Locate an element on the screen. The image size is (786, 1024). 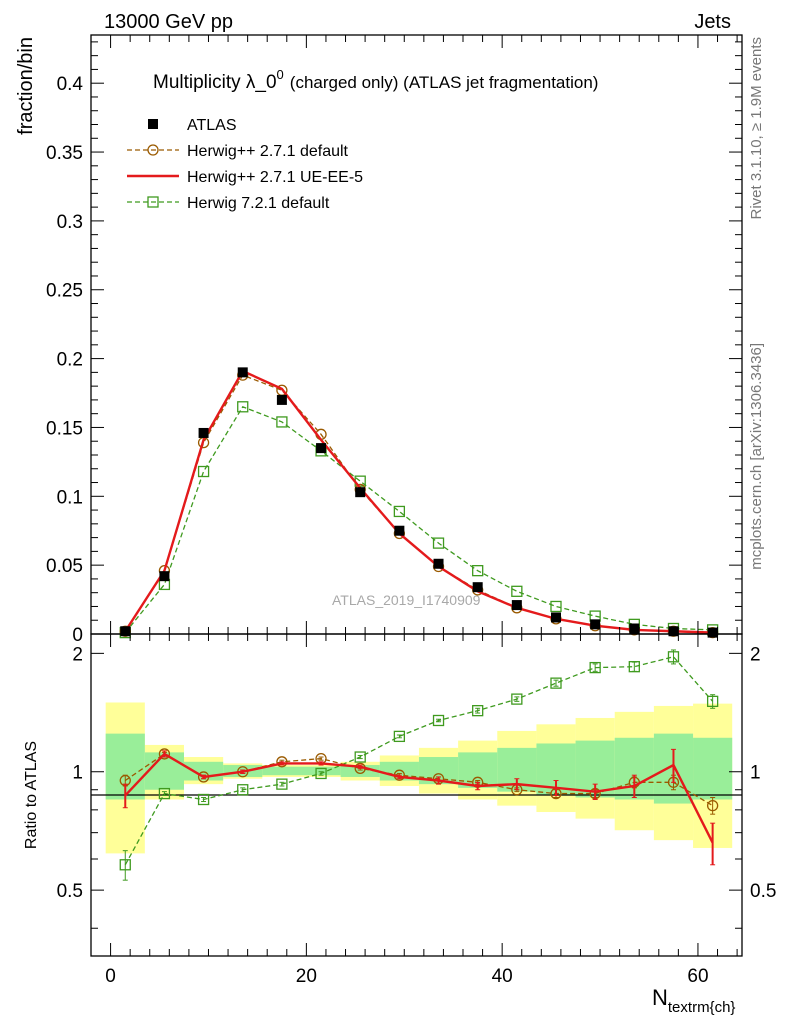
ratio-y-tick-label: 1 is located at coordinates (77, 773).